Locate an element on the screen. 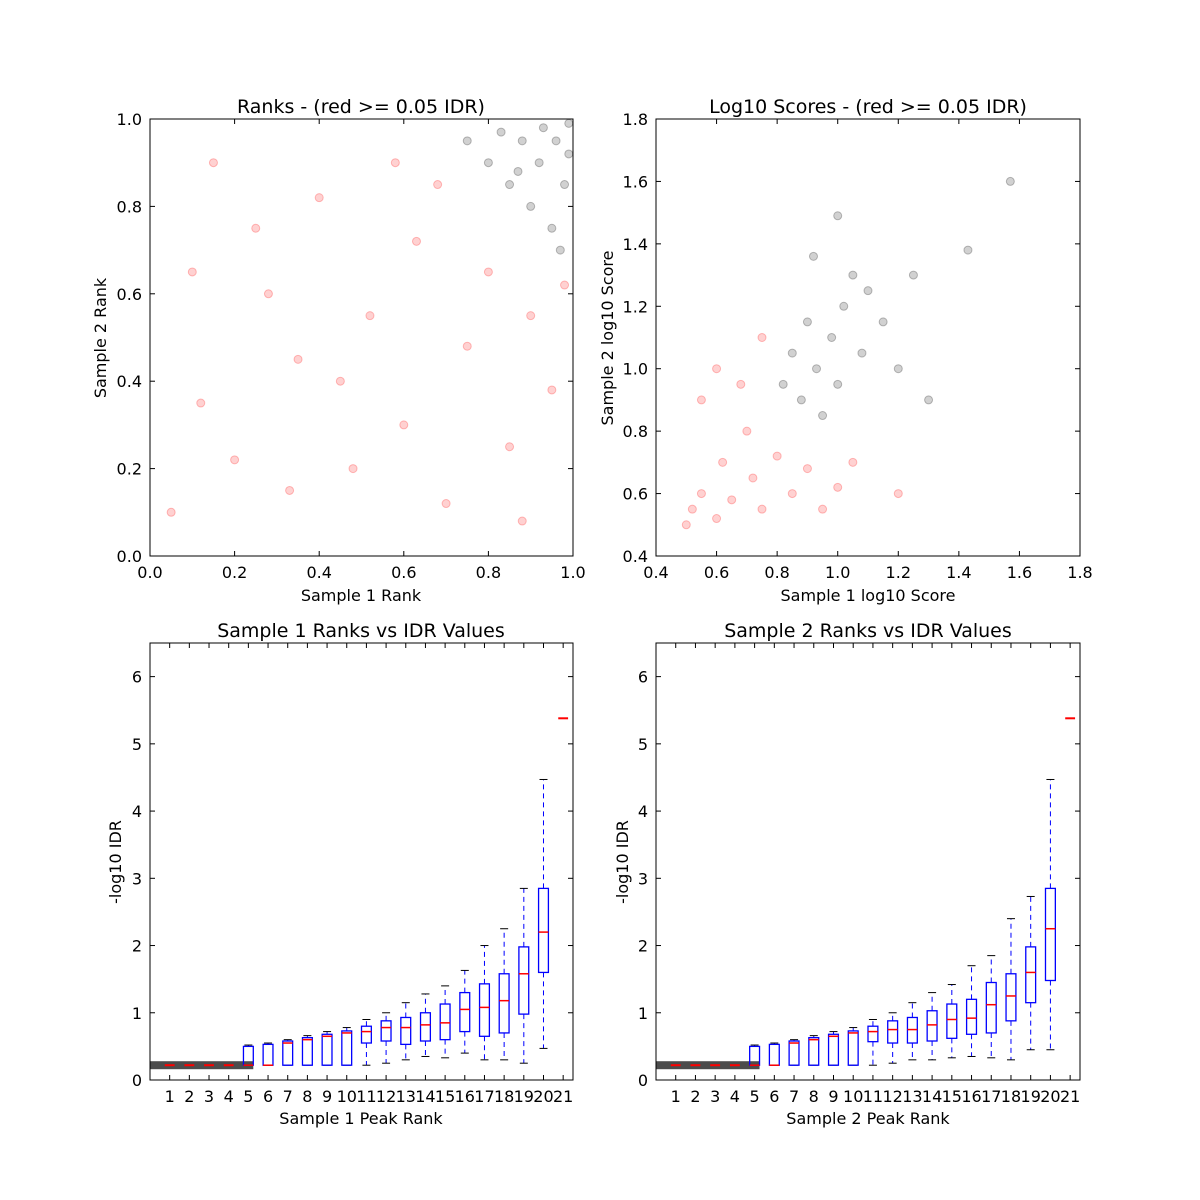  scores-ytick-label: 1.0 is located at coordinates (635, 369).